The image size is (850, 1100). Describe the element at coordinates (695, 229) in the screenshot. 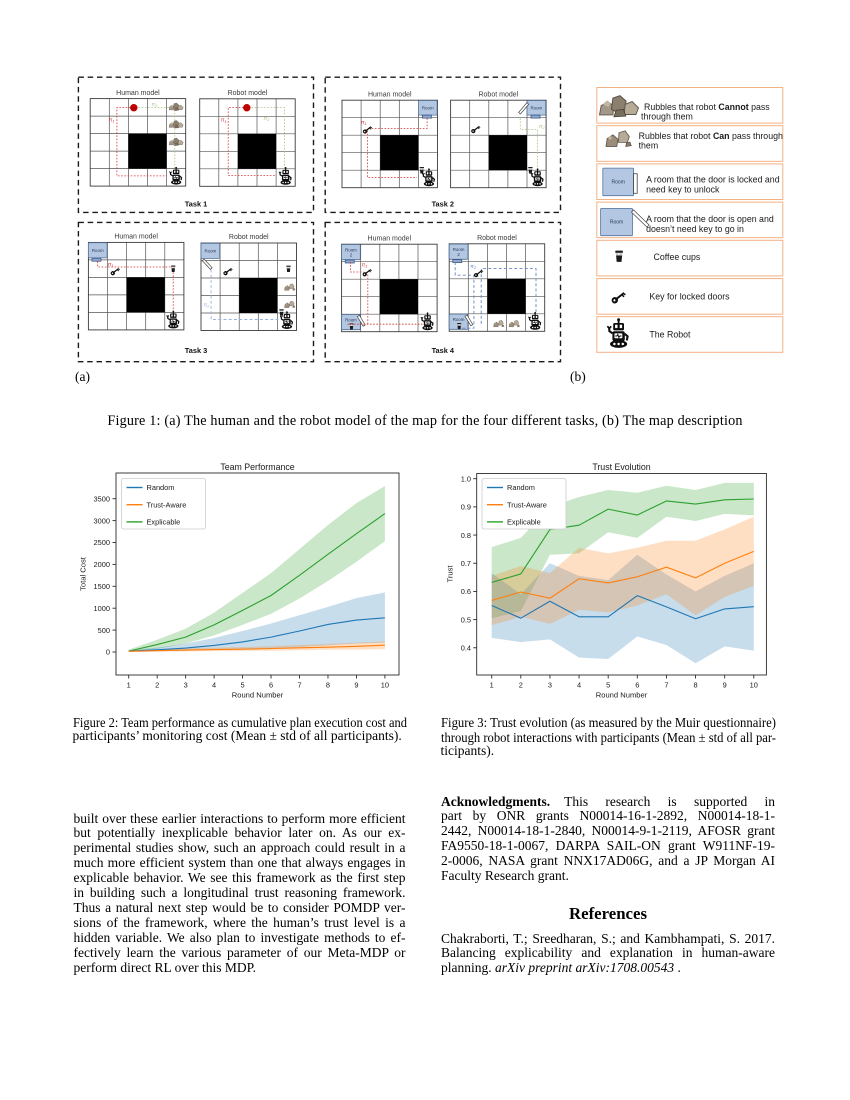

I see `svg-text: doesn’t need key to go in` at that location.